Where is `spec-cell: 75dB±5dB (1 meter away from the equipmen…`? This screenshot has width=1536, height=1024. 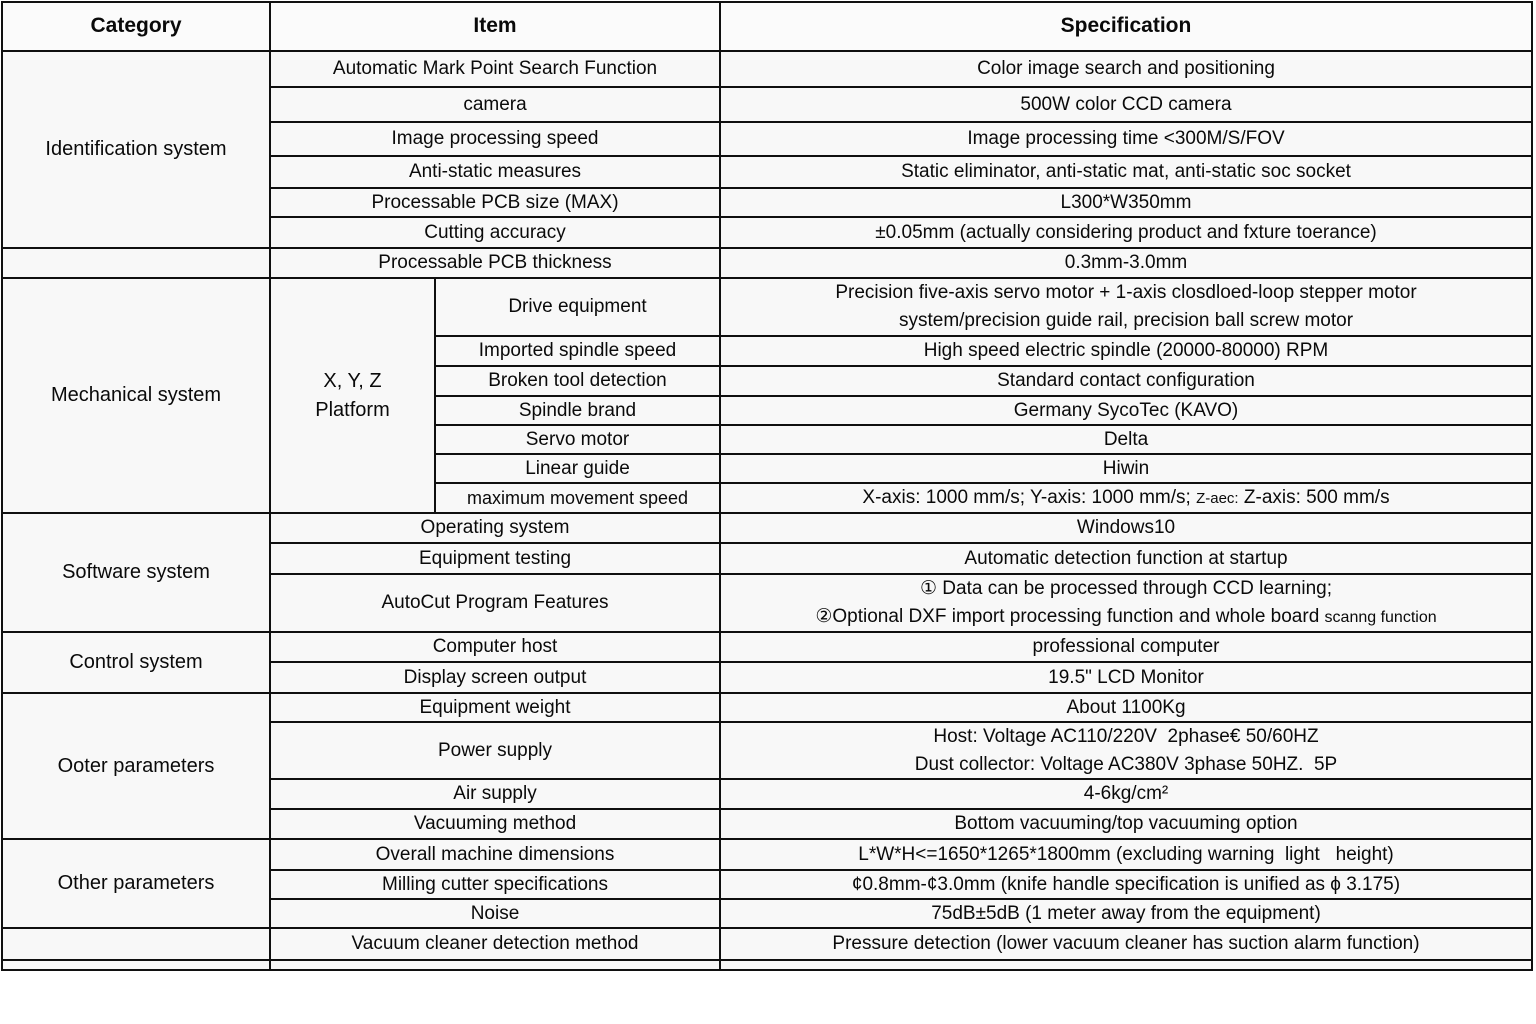
spec-cell: 75dB±5dB (1 meter away from the equipmen… is located at coordinates (1126, 914).